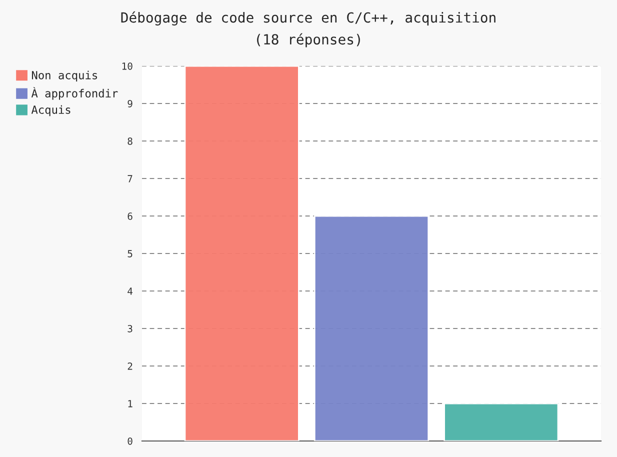  Describe the element at coordinates (130, 141) in the screenshot. I see `y-tick-label: 8` at that location.